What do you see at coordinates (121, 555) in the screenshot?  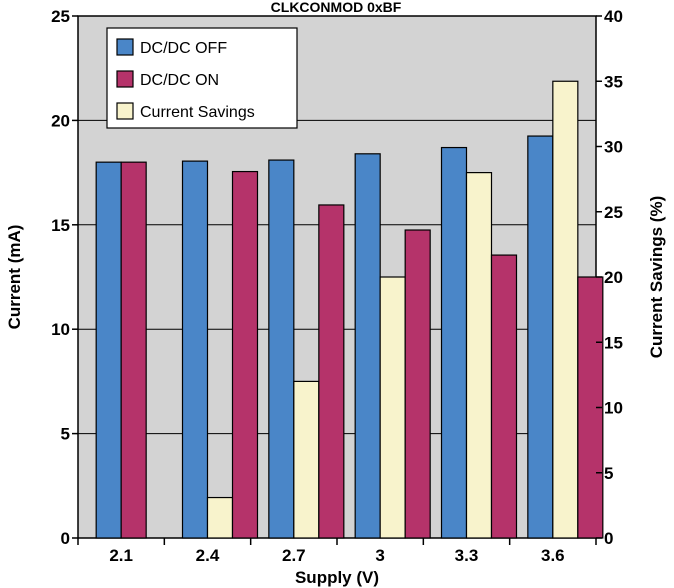 I see `x-tick-label: 2.1` at bounding box center [121, 555].